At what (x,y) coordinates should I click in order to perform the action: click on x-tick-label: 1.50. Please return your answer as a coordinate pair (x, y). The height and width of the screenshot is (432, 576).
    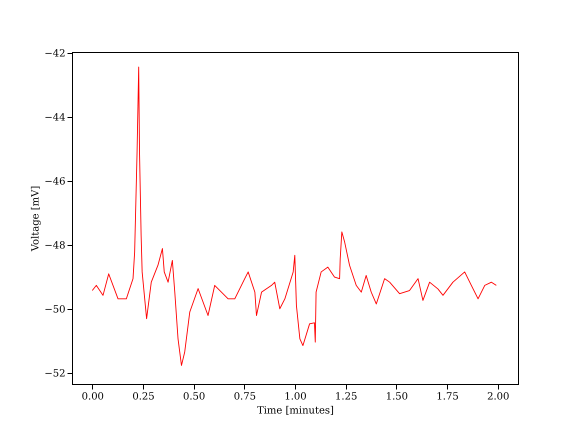
    Looking at the image, I should click on (397, 397).